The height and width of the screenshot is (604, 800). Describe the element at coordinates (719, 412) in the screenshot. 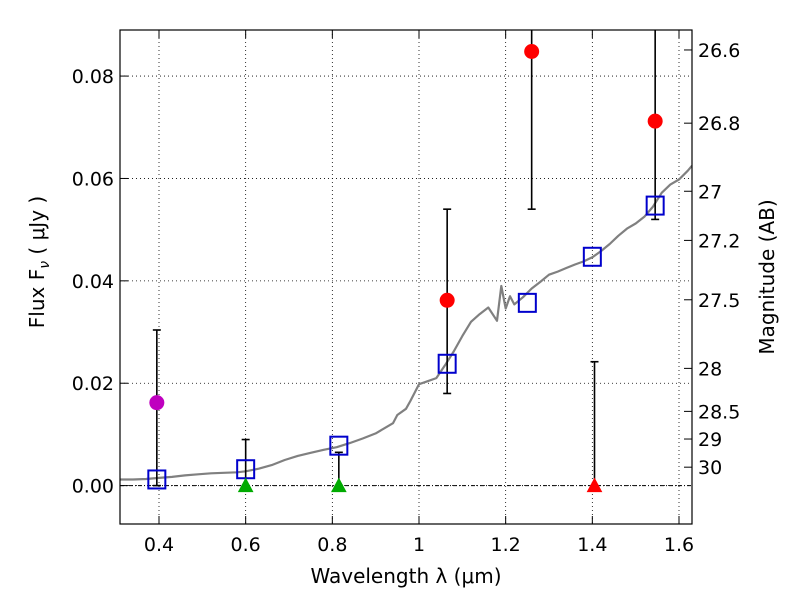

I see `right-tick-label: 28.5` at that location.